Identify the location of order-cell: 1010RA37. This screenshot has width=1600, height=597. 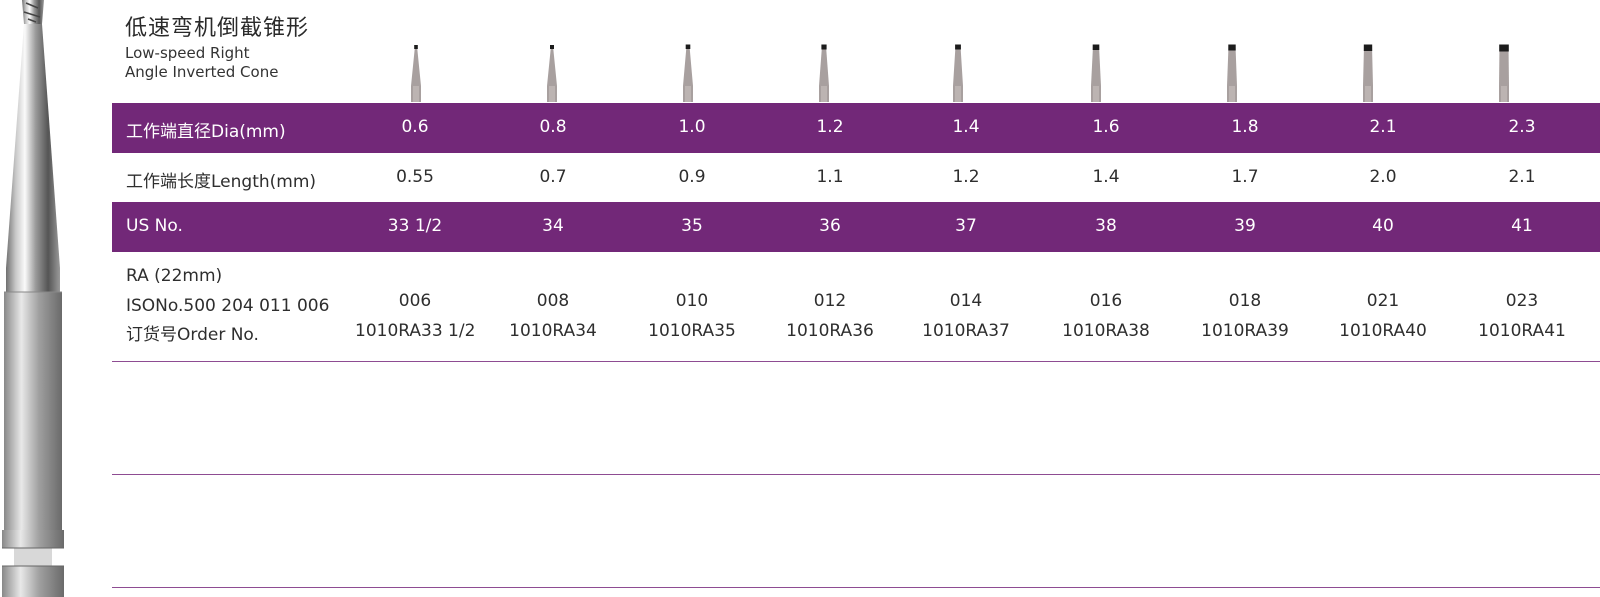
(966, 331).